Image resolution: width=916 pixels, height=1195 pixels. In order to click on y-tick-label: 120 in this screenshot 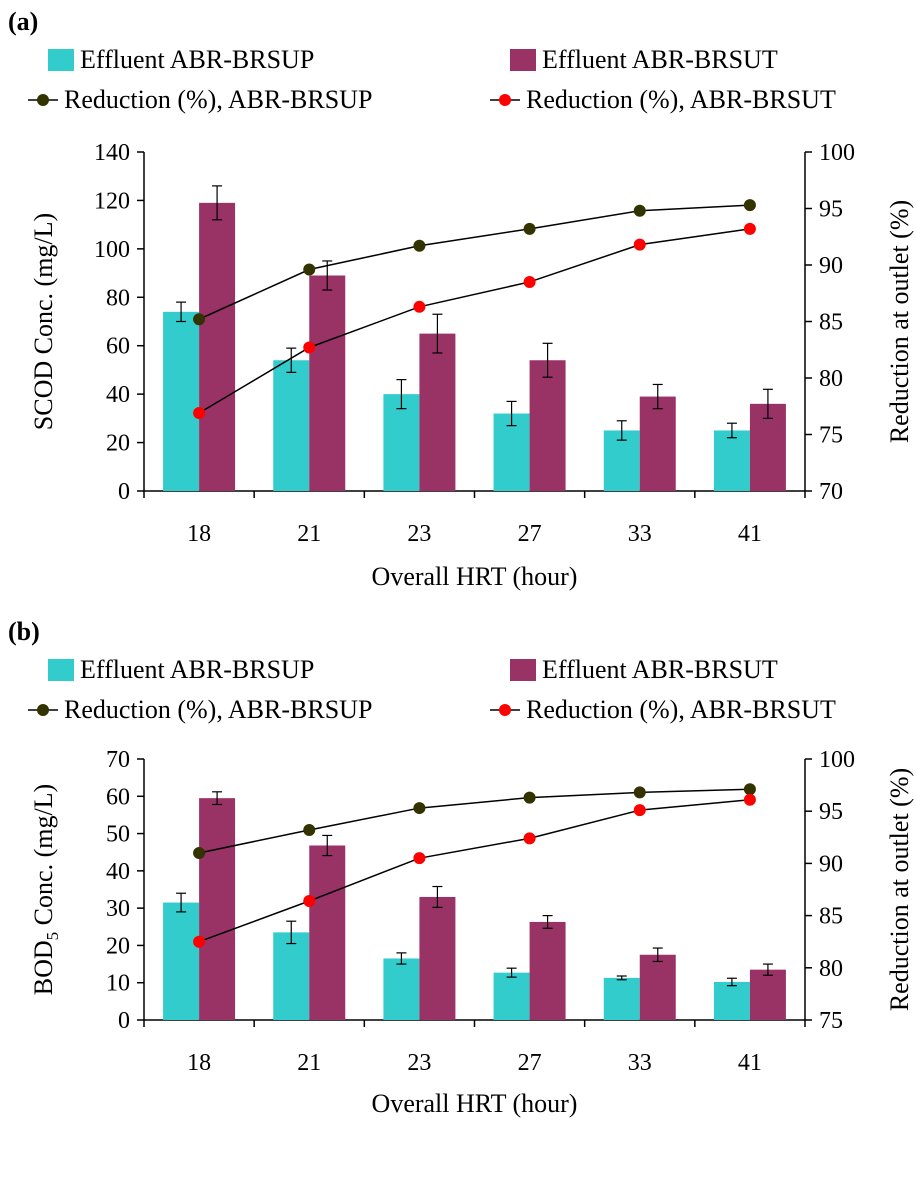, I will do `click(112, 201)`.